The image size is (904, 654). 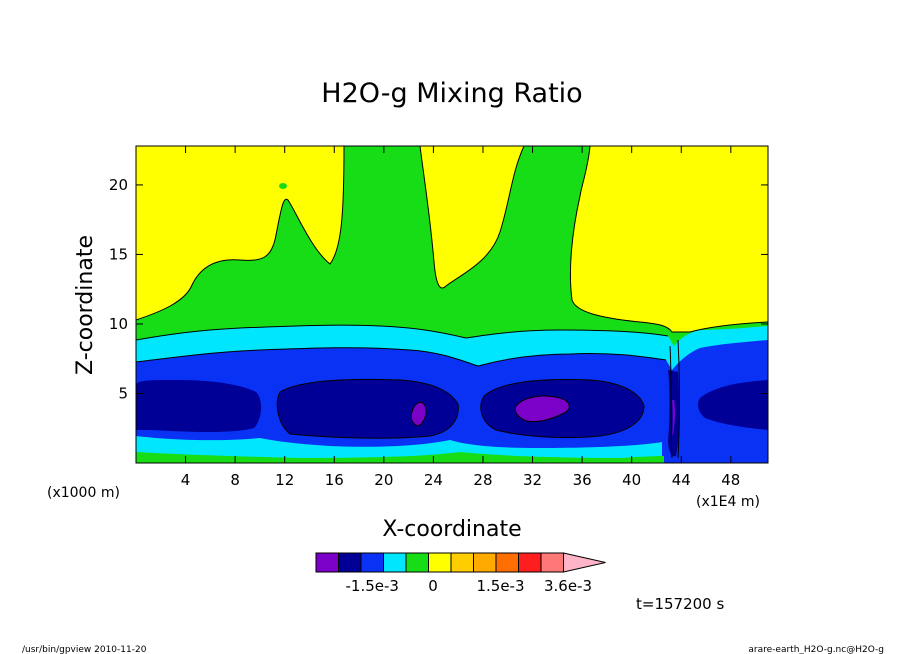 What do you see at coordinates (433, 480) in the screenshot?
I see `x-tick-label: 24` at bounding box center [433, 480].